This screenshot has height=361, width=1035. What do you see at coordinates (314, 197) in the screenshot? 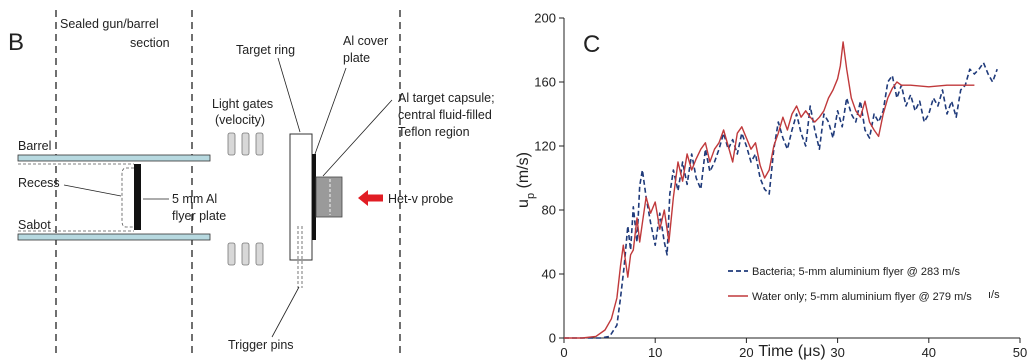
I see `al-cover-plate` at bounding box center [314, 197].